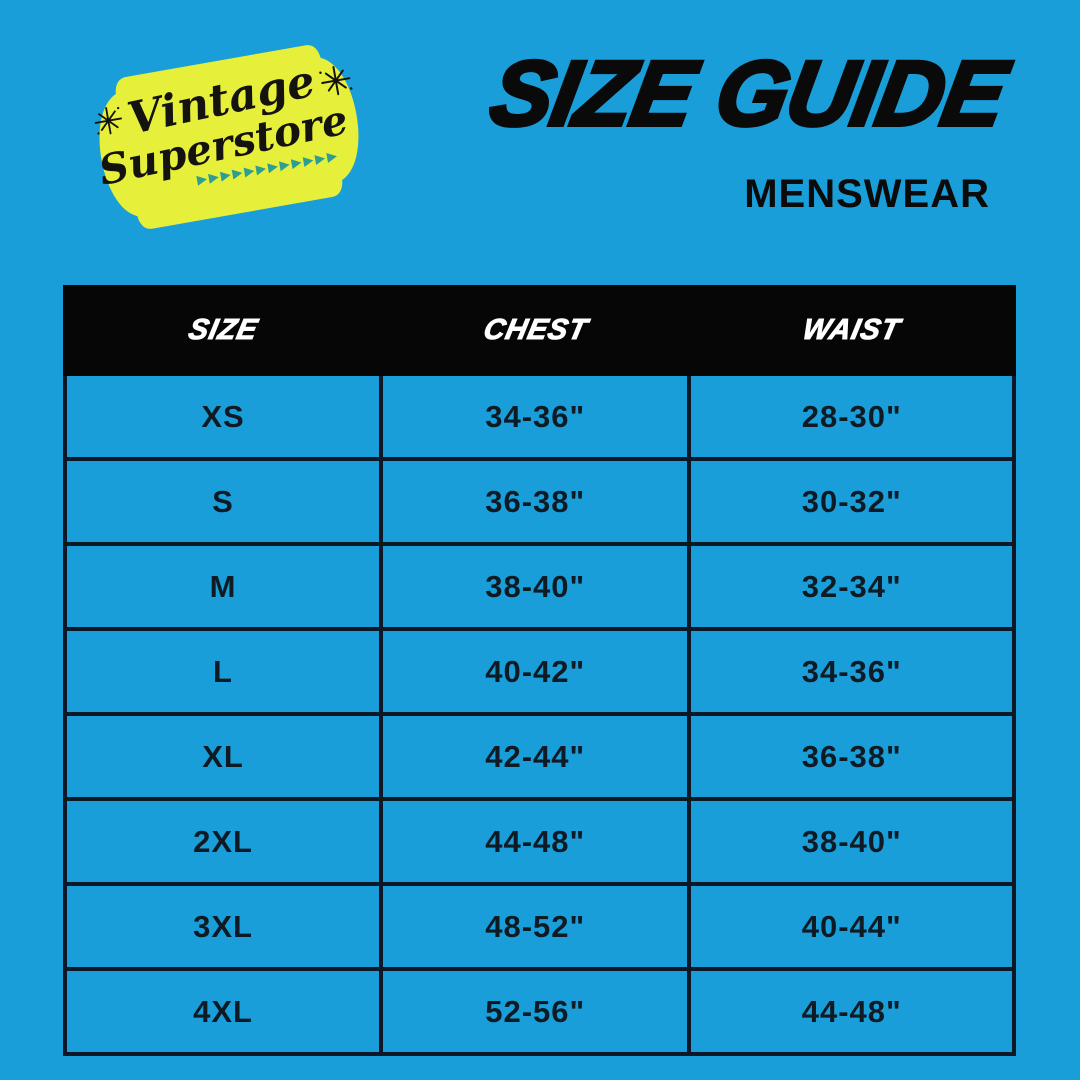 The image size is (1080, 1080). I want to click on table-row: M 38-40" 32-34", so click(539, 586).